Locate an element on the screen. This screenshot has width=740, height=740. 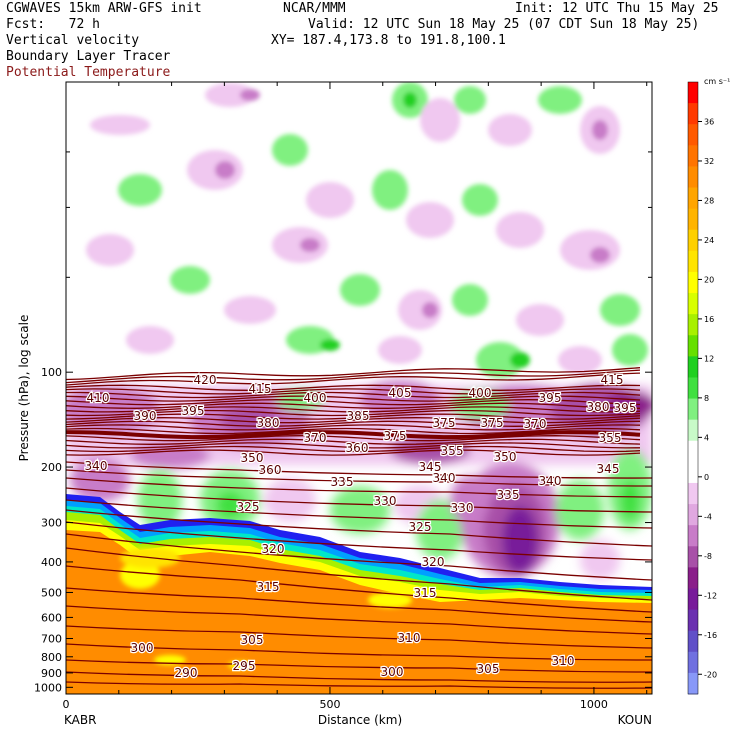
colorbar-frame is located at coordinates (693, 388).